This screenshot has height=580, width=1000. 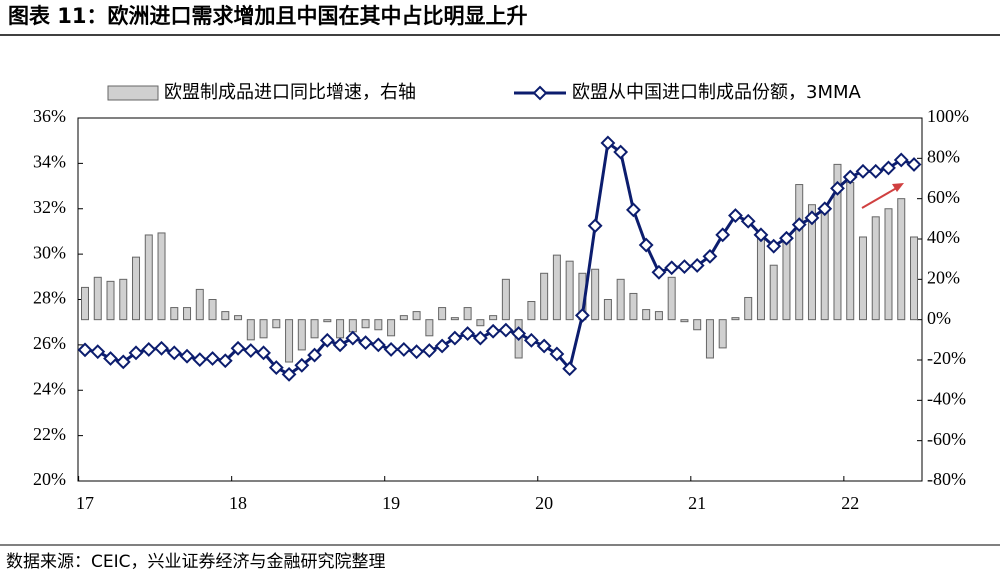 I want to click on legend-marker, so click(x=540, y=93).